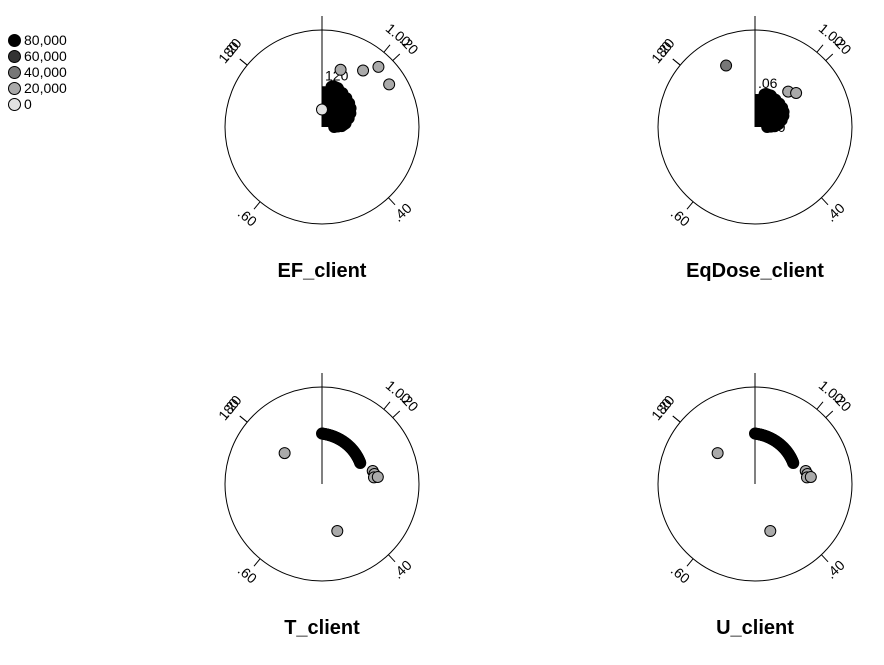 This screenshot has width=884, height=665. I want to click on panel-title: T_client, so click(322, 628).